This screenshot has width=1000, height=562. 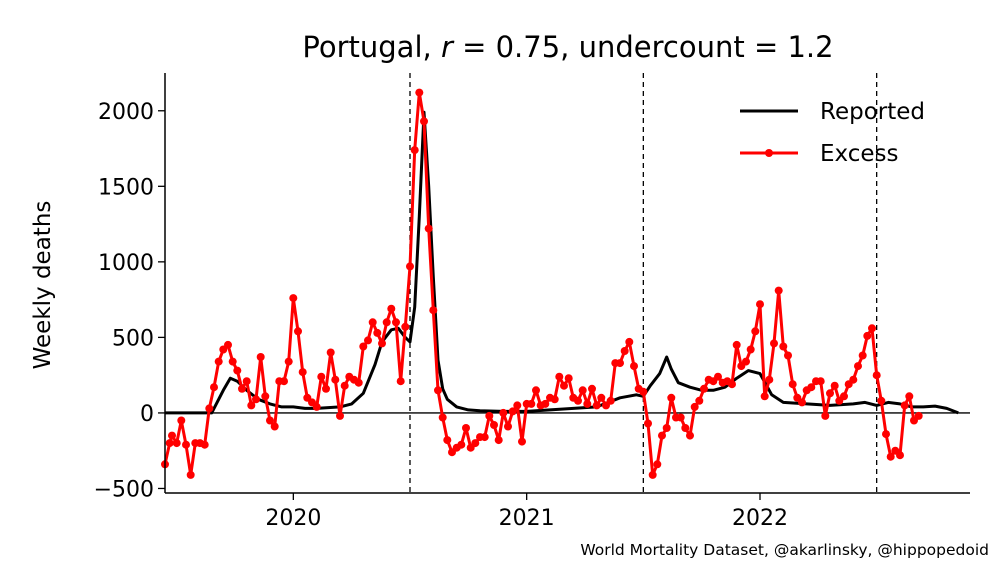 What do you see at coordinates (760, 518) in the screenshot?
I see `x-tick-label: 2022` at bounding box center [760, 518].